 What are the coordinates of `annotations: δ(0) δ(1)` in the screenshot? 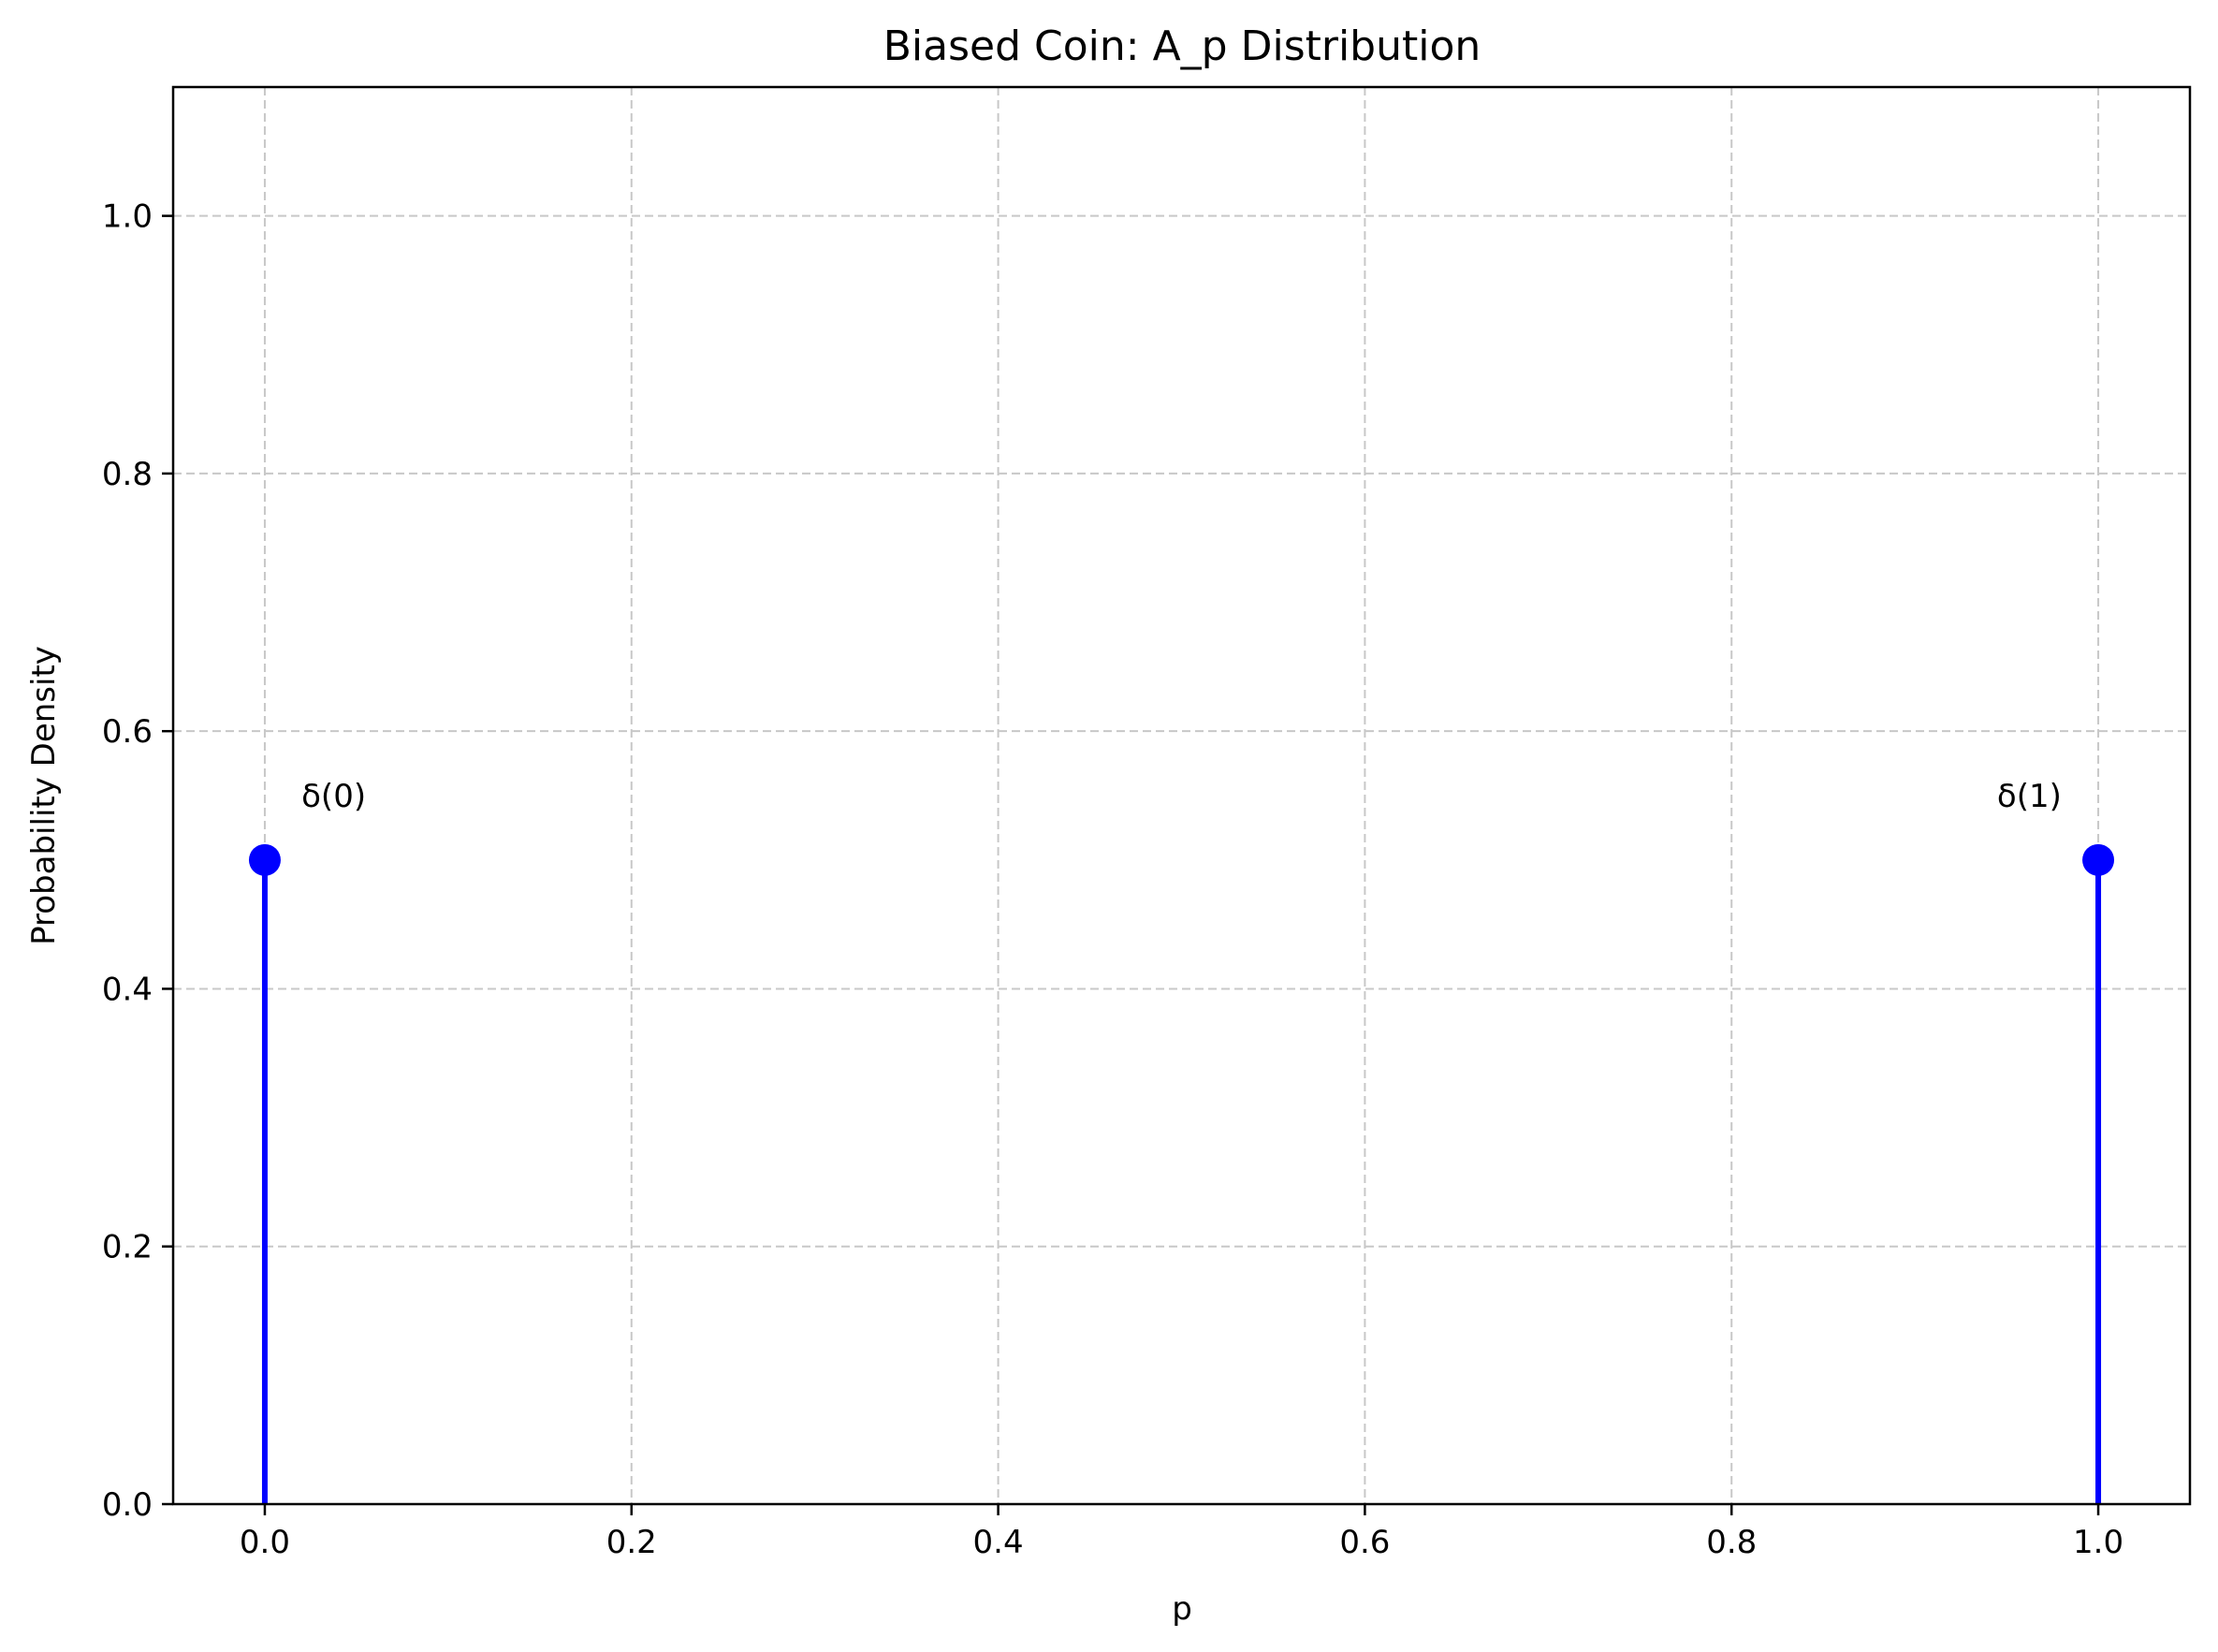 It's located at (1182, 796).